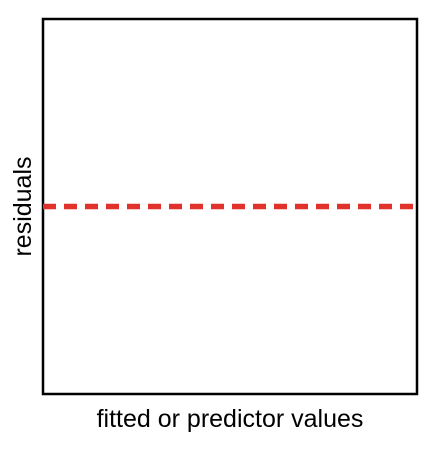  I want to click on x-axis-label: fitted or predictor values, so click(230, 419).